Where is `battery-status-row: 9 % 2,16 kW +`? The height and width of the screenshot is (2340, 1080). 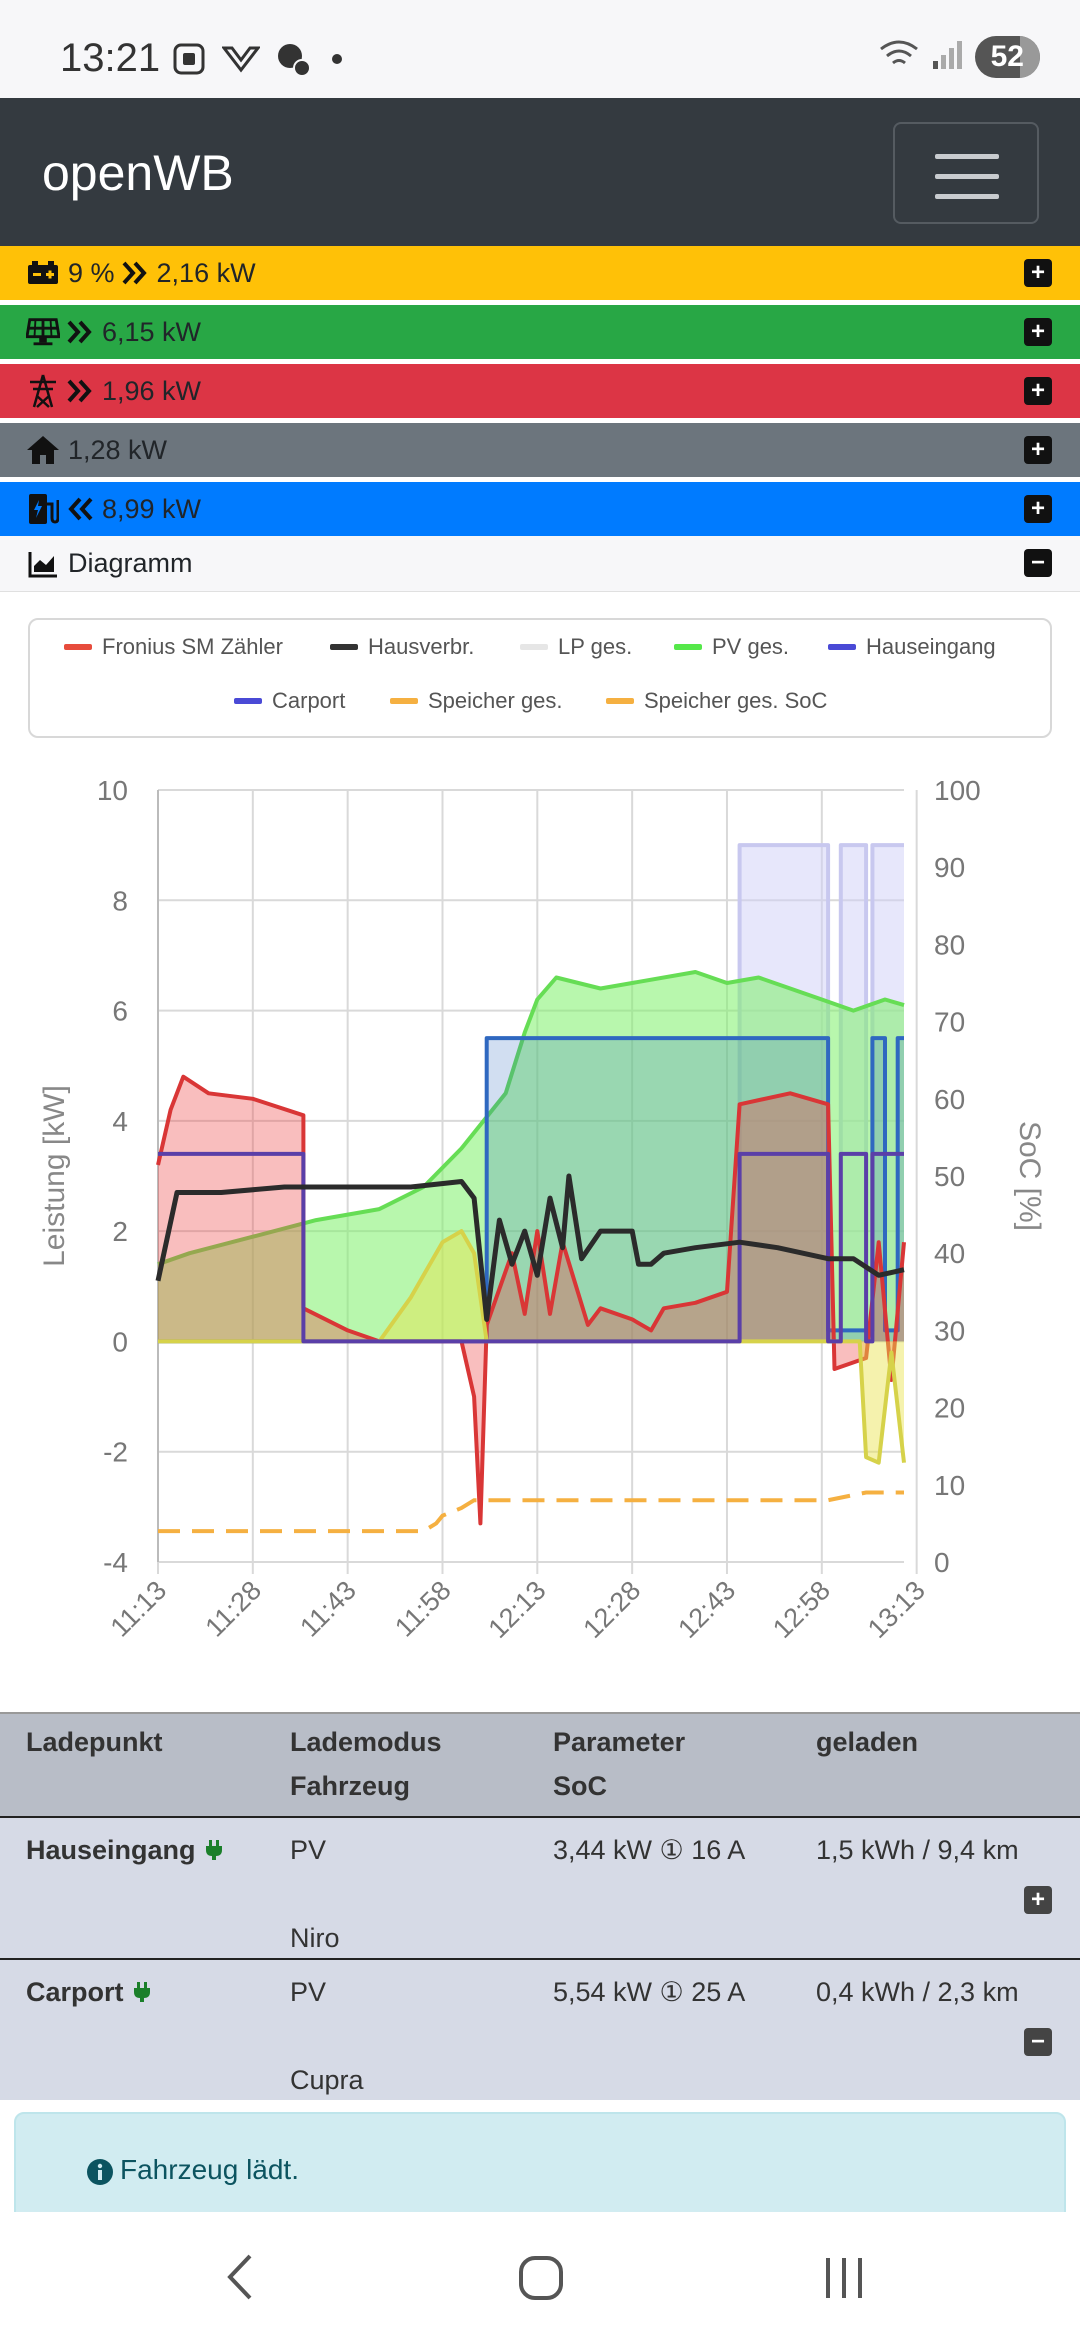
battery-status-row: 9 % 2,16 kW + is located at coordinates (540, 273).